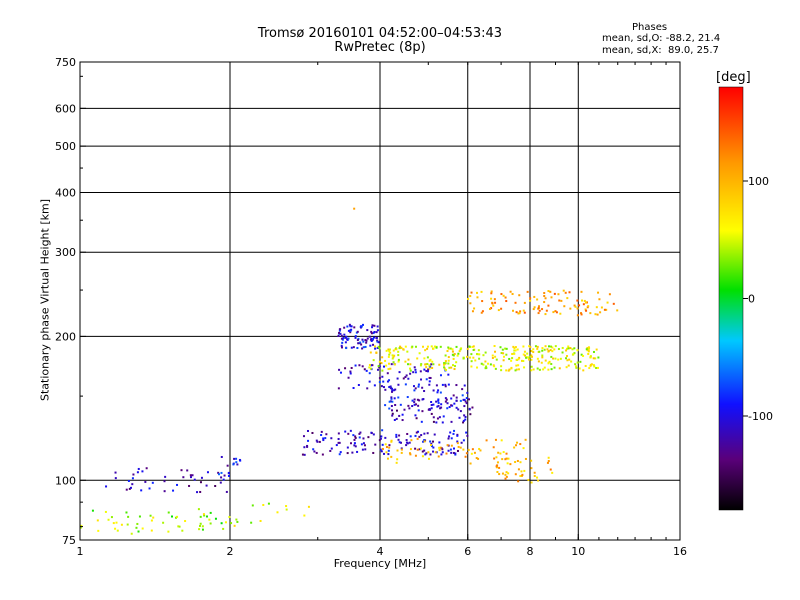  I want to click on colorbar-tick-label: 100, so click(758, 181).